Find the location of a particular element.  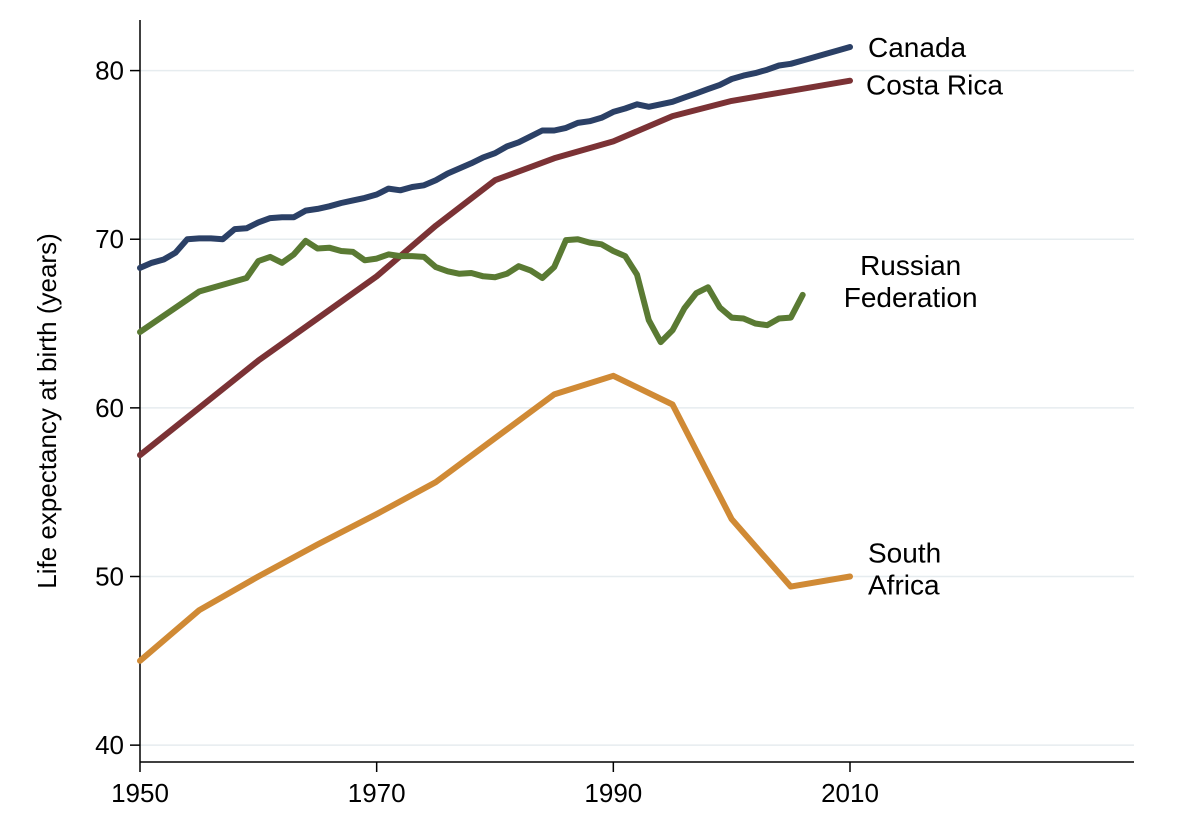

y-tick-label: 80 is located at coordinates (109, 71).